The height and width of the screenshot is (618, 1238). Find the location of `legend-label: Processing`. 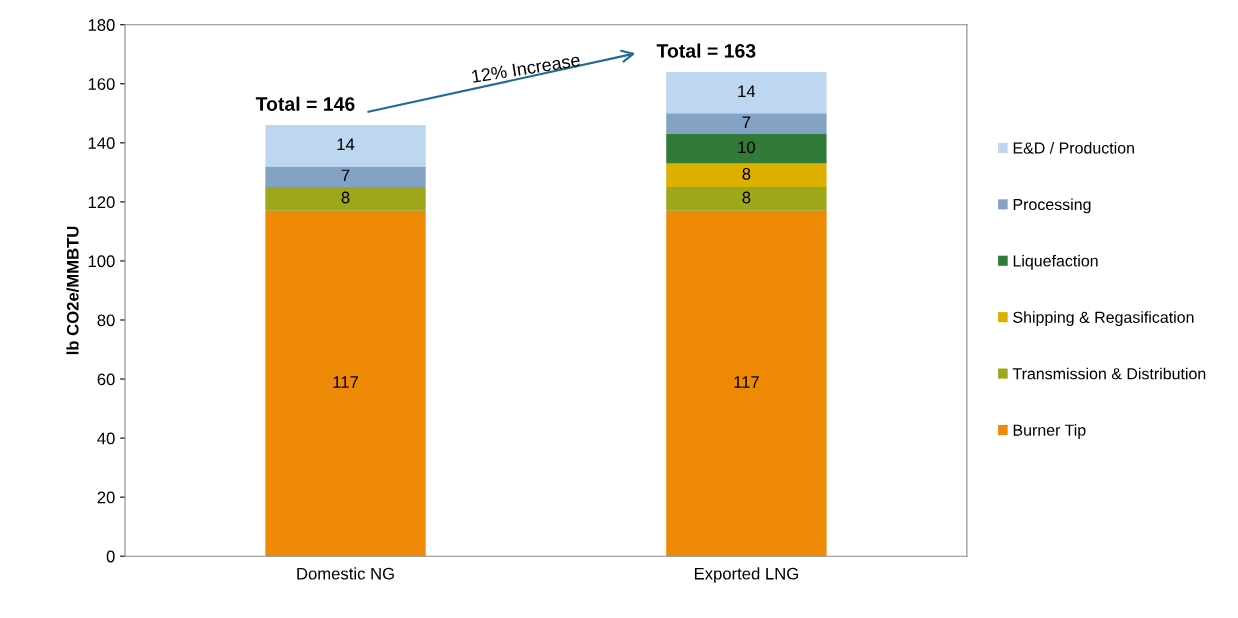

legend-label: Processing is located at coordinates (1052, 206).